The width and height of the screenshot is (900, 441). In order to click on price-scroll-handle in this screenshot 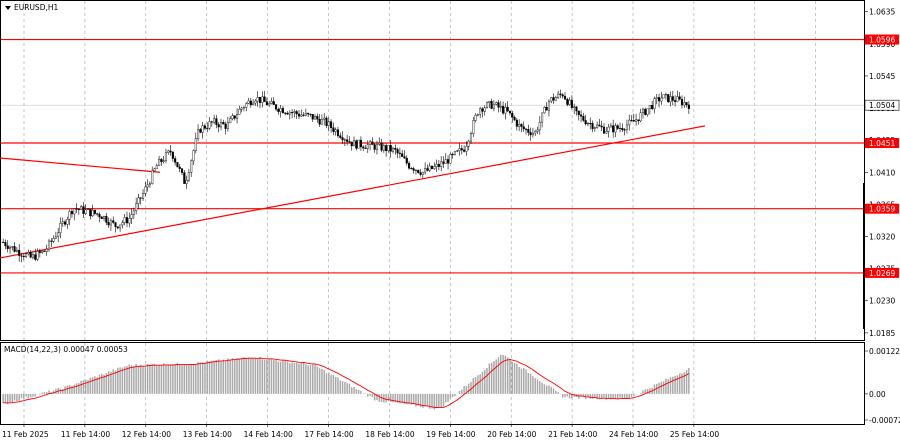, I will do `click(864, 256)`.